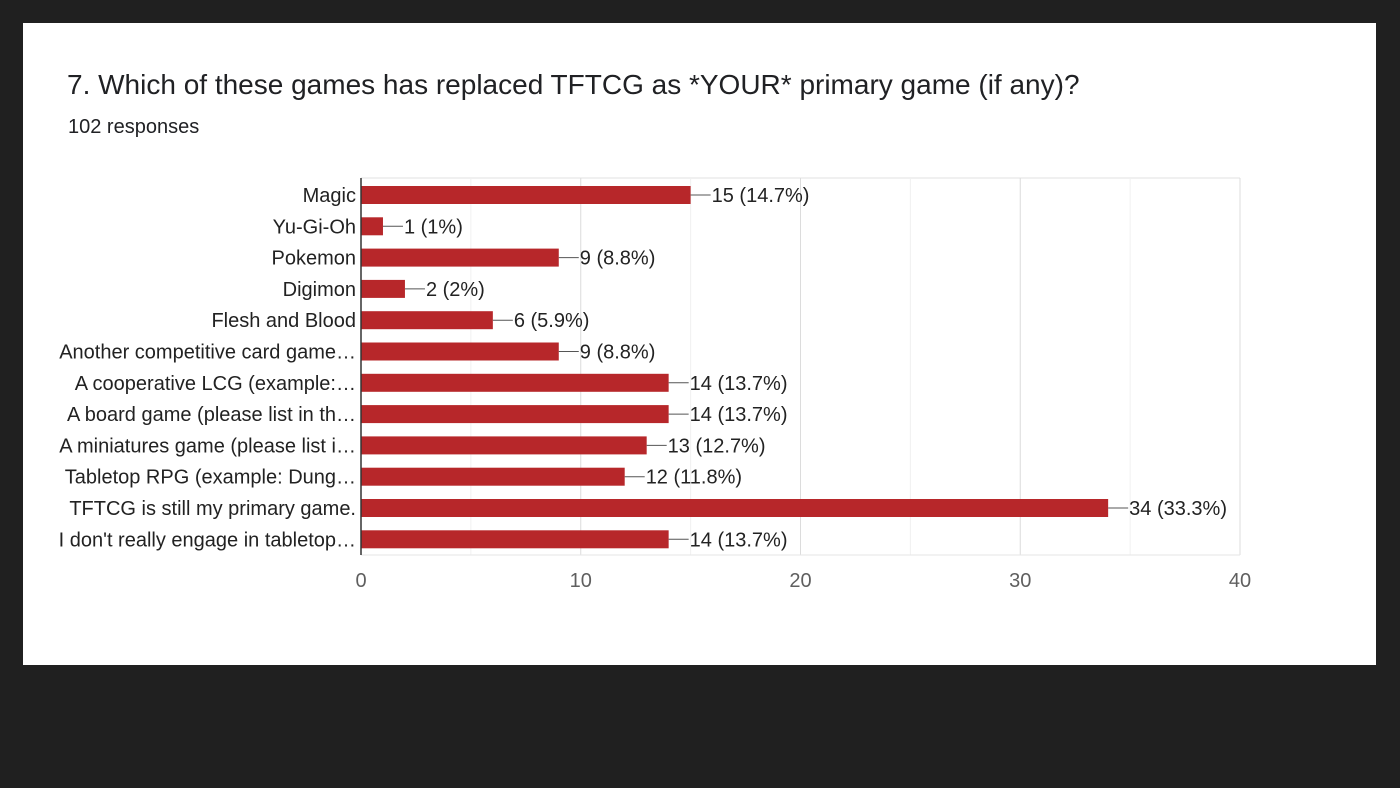  What do you see at coordinates (581, 581) in the screenshot?
I see `x-tick-label: 10` at bounding box center [581, 581].